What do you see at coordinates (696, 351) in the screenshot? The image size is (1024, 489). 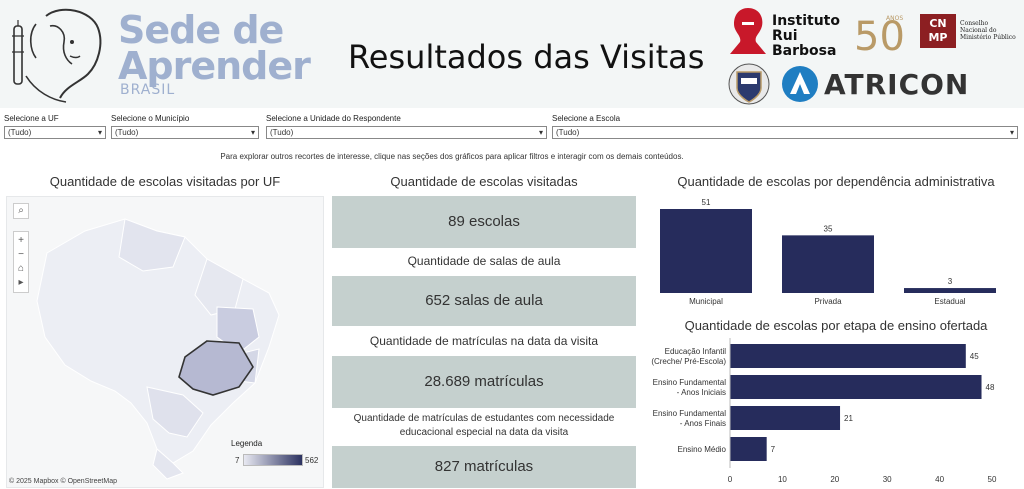 I see `category-label: Educação Infantil` at bounding box center [696, 351].